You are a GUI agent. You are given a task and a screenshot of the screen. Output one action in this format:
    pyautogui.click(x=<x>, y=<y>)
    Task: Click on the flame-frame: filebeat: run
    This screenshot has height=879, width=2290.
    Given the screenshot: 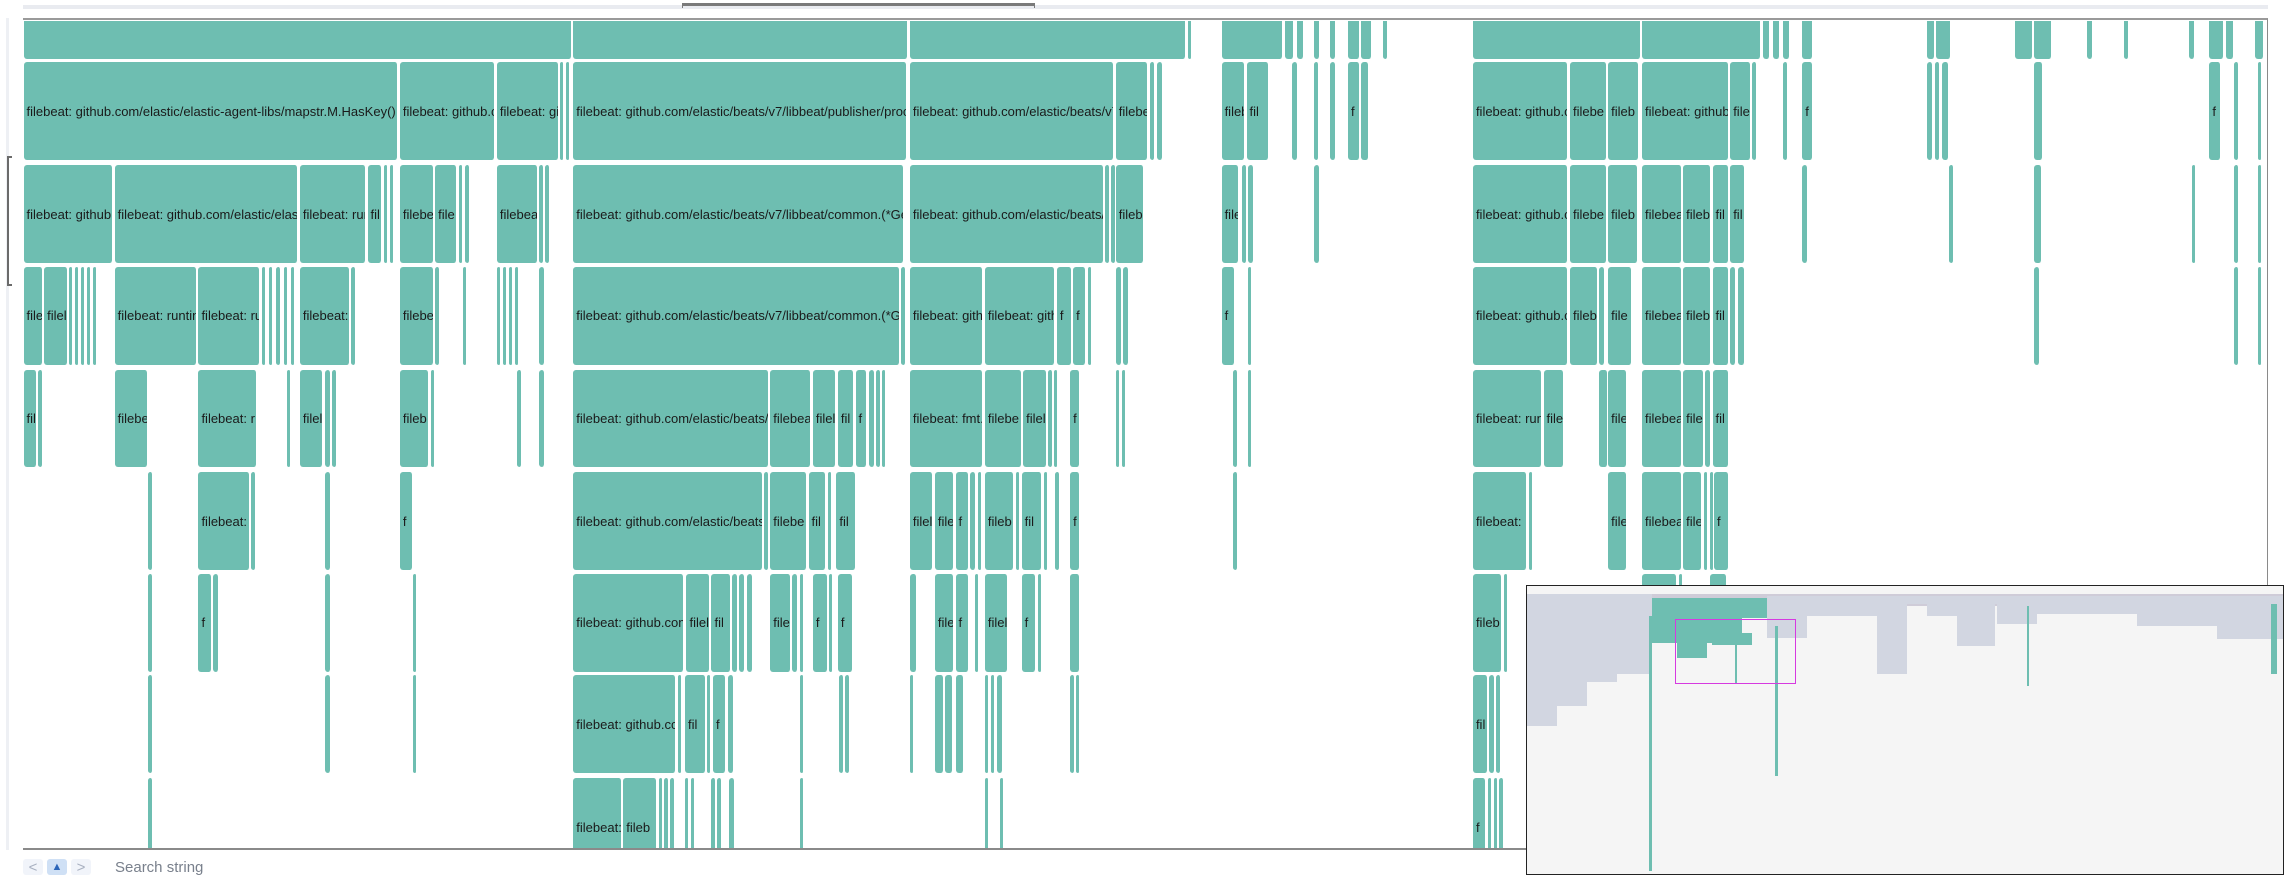 What is the action you would take?
    pyautogui.click(x=333, y=214)
    